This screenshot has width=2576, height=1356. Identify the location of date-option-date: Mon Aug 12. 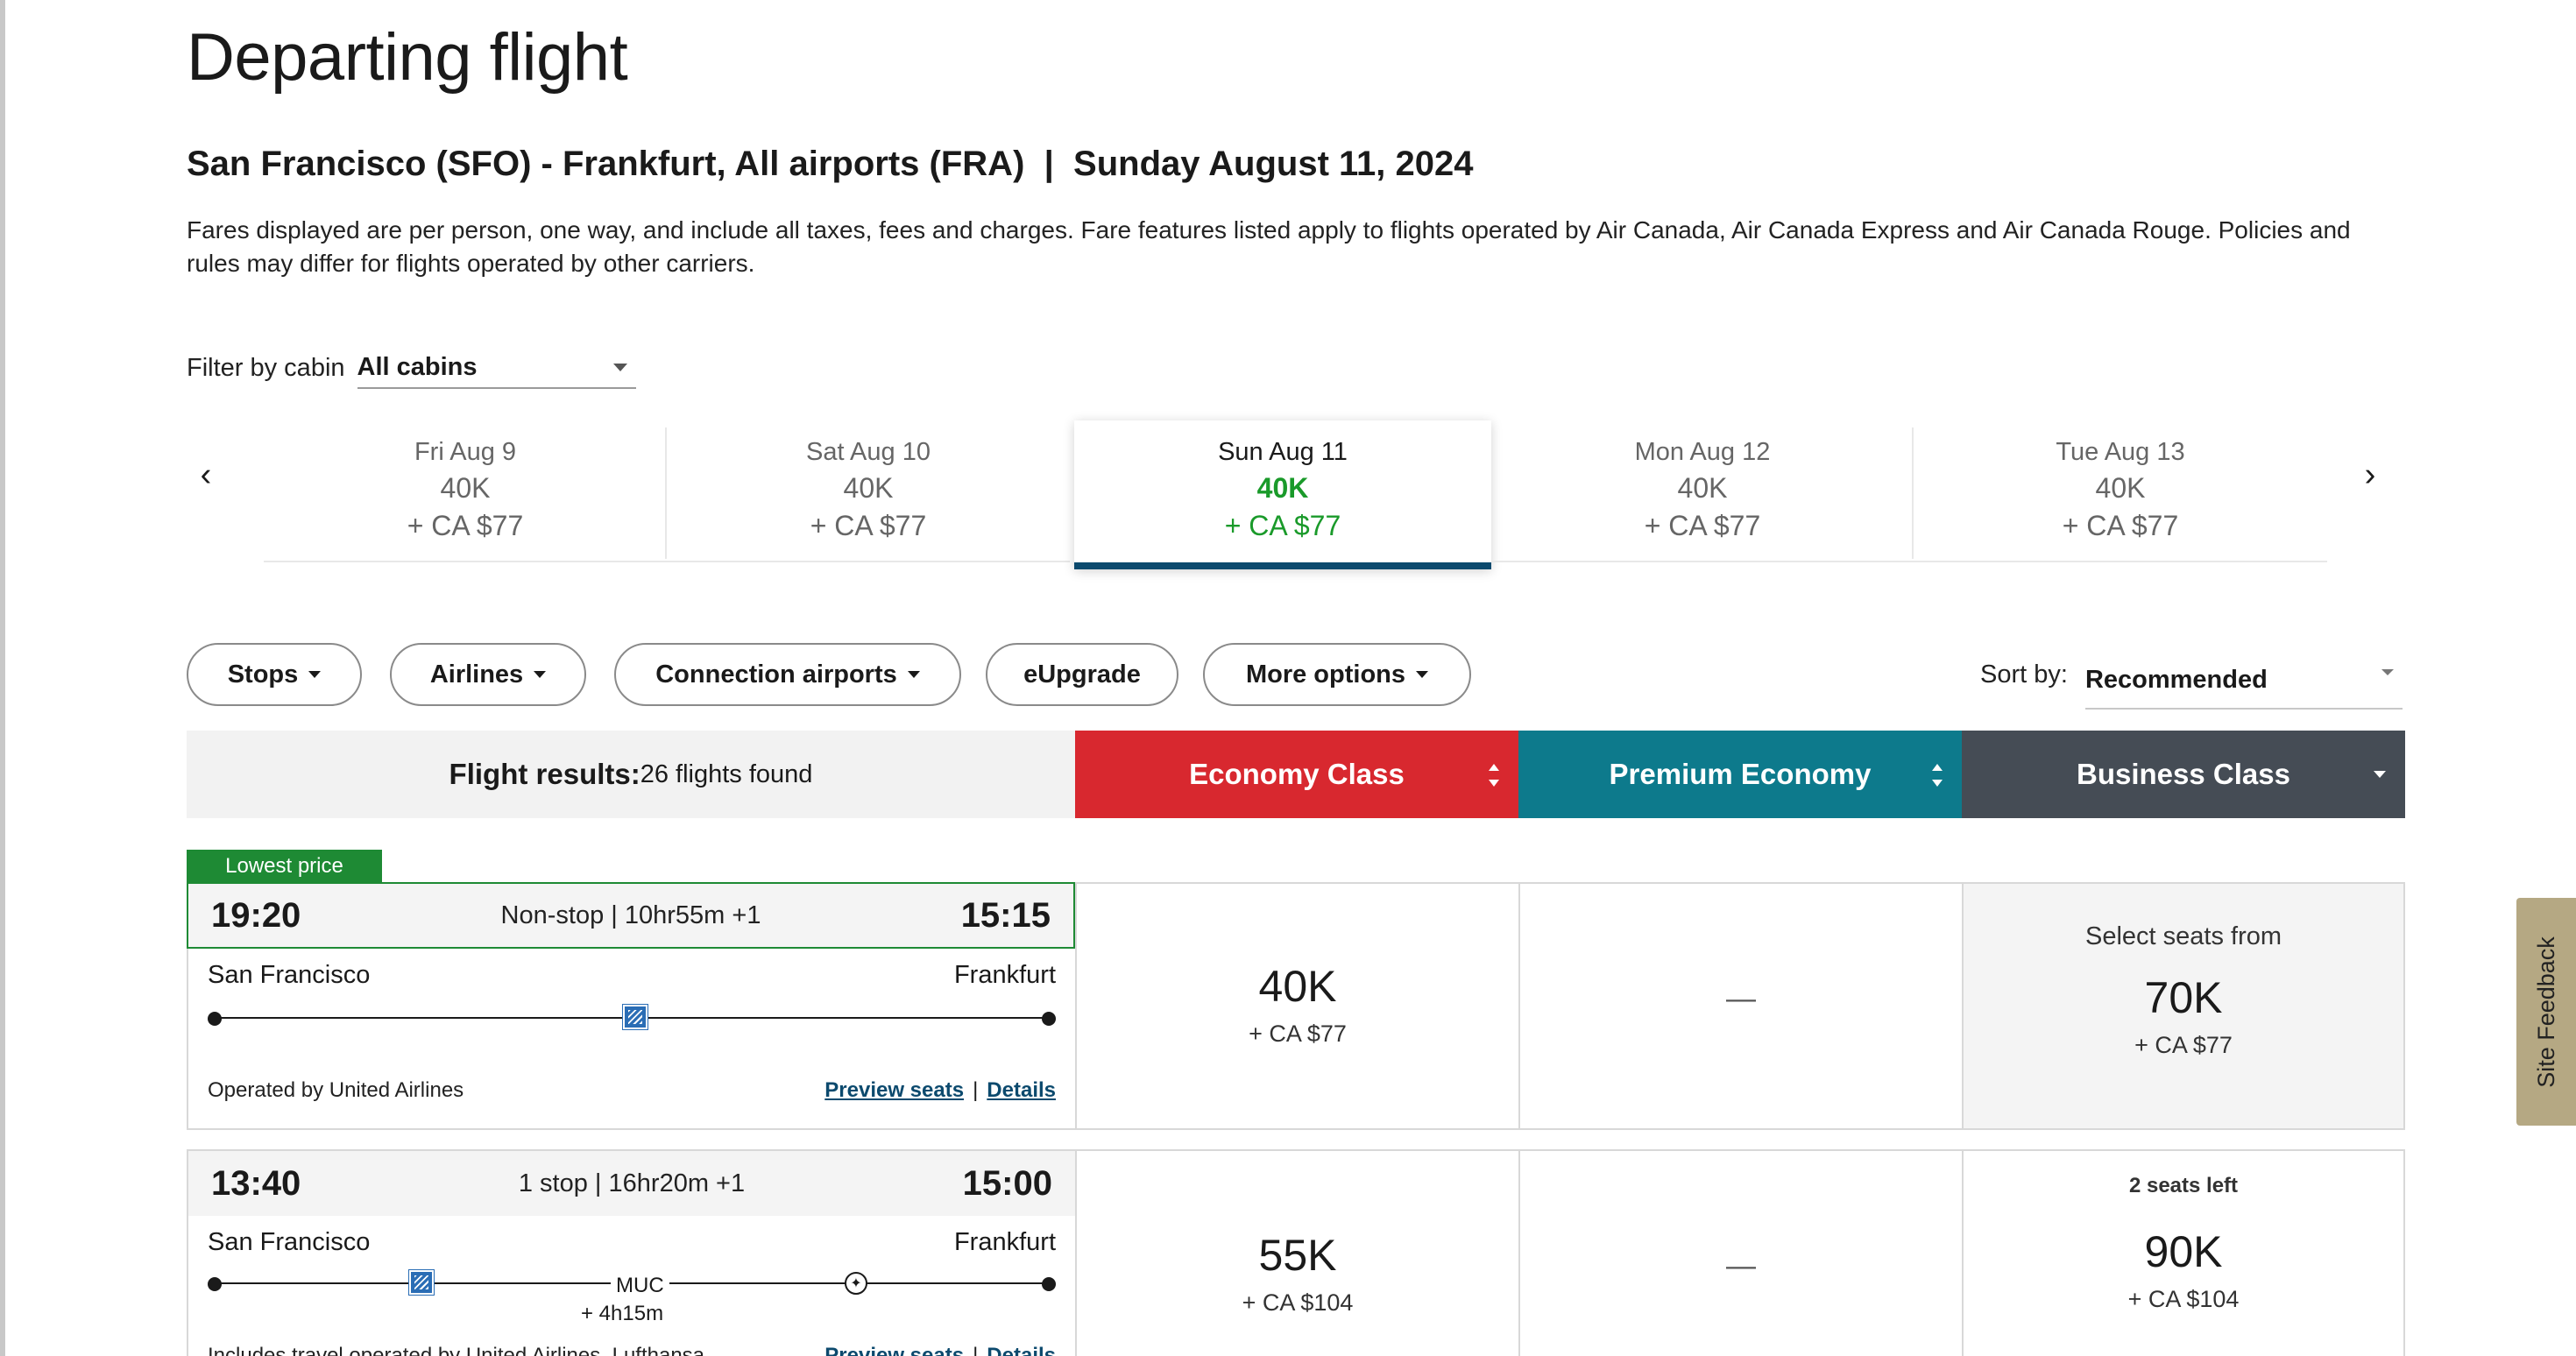
(1702, 452).